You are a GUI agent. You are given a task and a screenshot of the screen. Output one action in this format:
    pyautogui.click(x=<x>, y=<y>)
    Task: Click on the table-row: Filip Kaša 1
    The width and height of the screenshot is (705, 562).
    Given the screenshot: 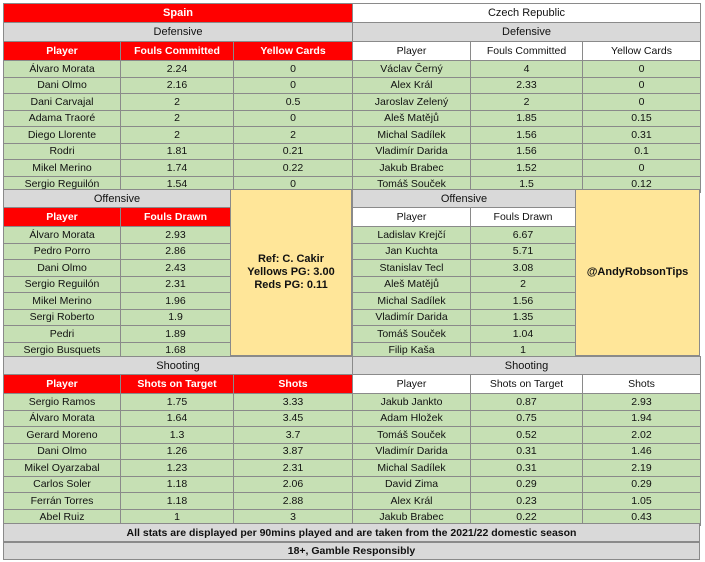 What is the action you would take?
    pyautogui.click(x=464, y=350)
    